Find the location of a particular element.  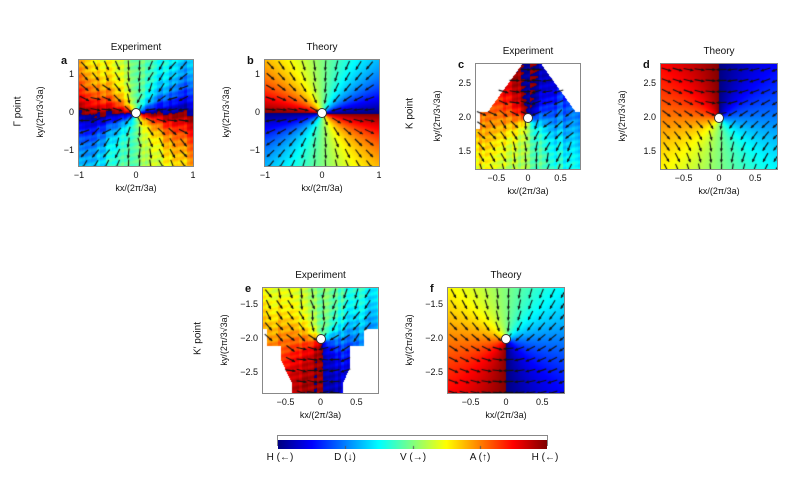

panel-a-xtick: 1 is located at coordinates (193, 175).